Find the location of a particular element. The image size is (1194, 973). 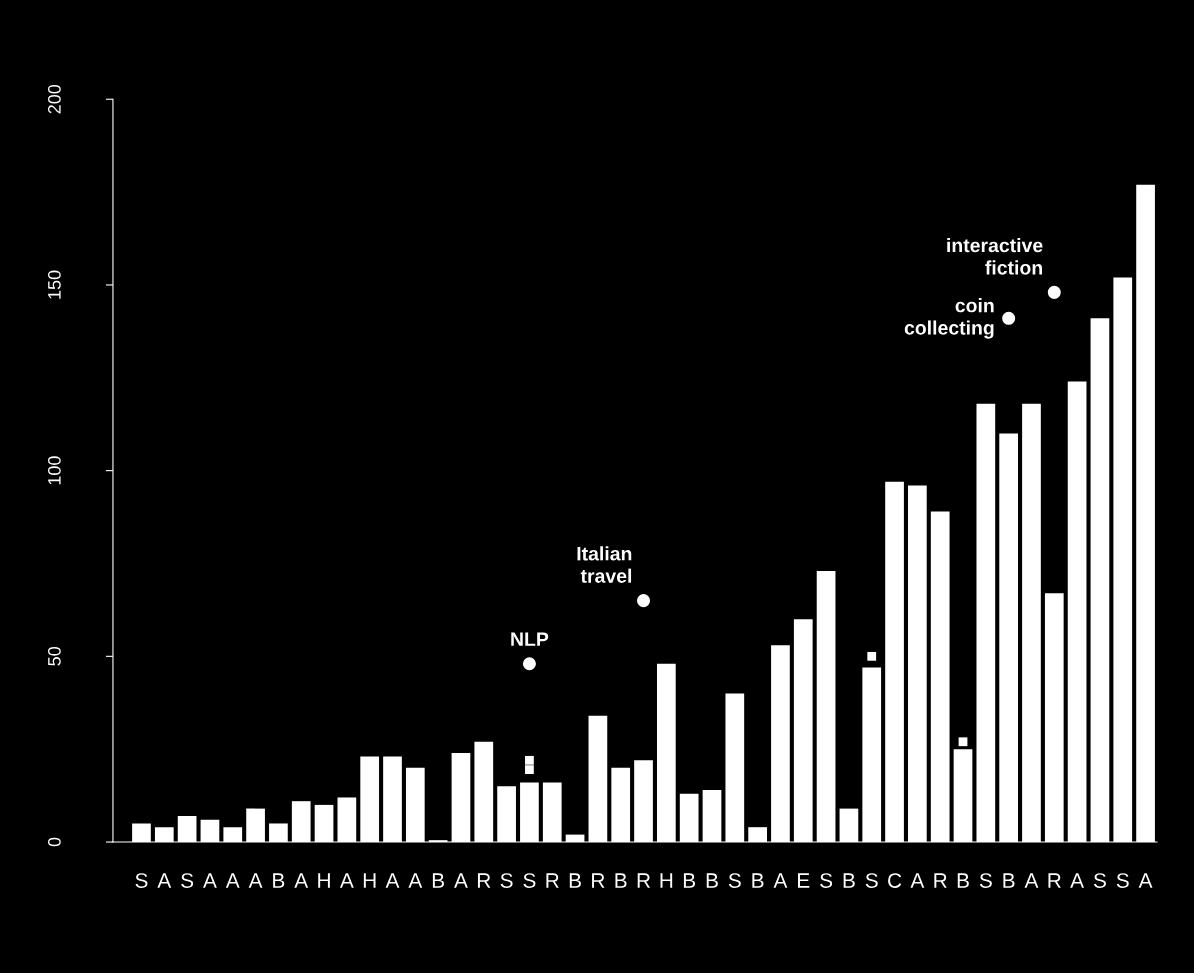

x-tick-label: E is located at coordinates (804, 880).